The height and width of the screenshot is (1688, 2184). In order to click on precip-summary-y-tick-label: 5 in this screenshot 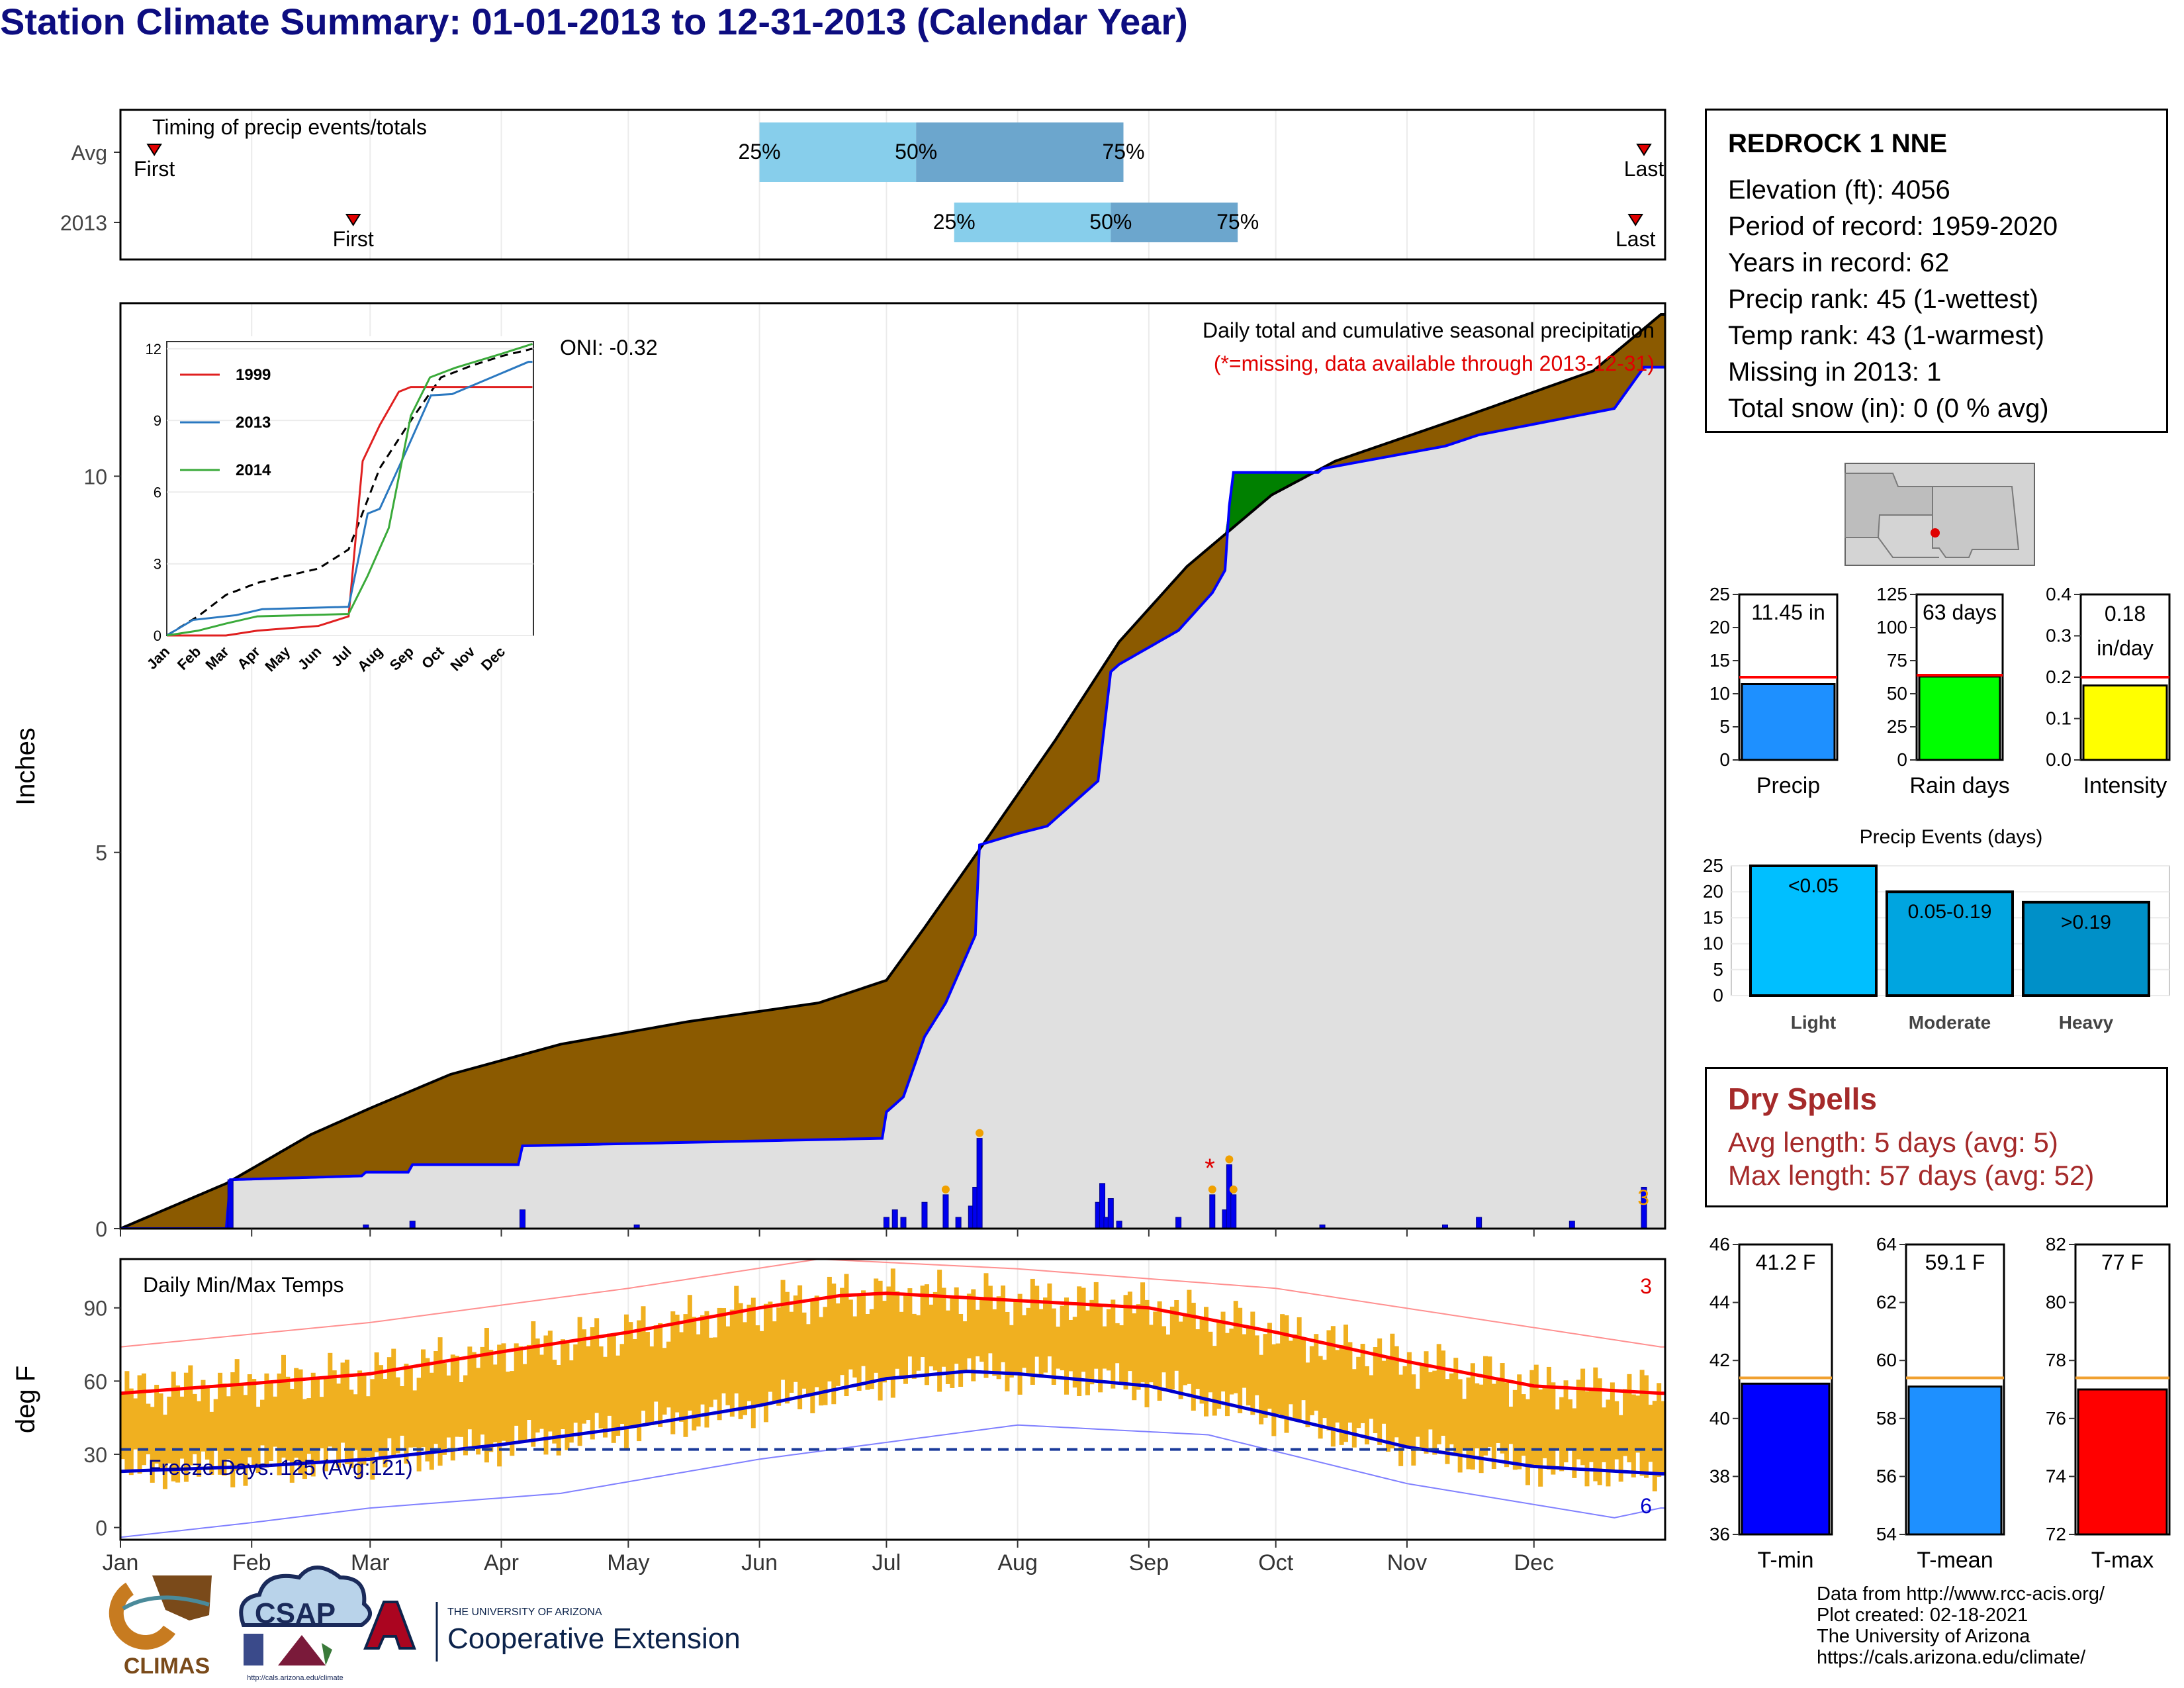, I will do `click(1724, 726)`.